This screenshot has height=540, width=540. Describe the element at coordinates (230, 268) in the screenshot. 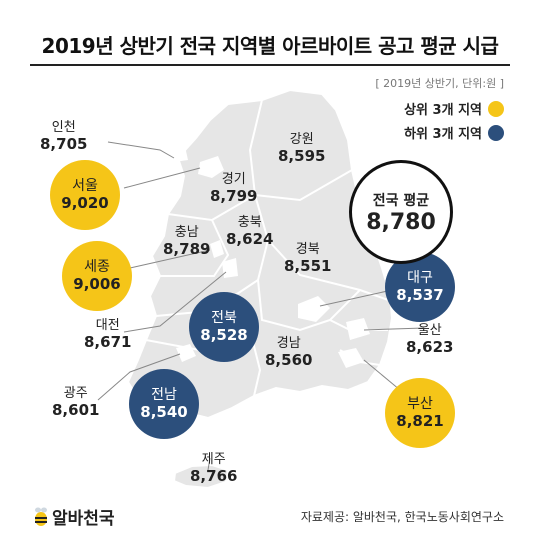

I see `daejeon-area` at that location.